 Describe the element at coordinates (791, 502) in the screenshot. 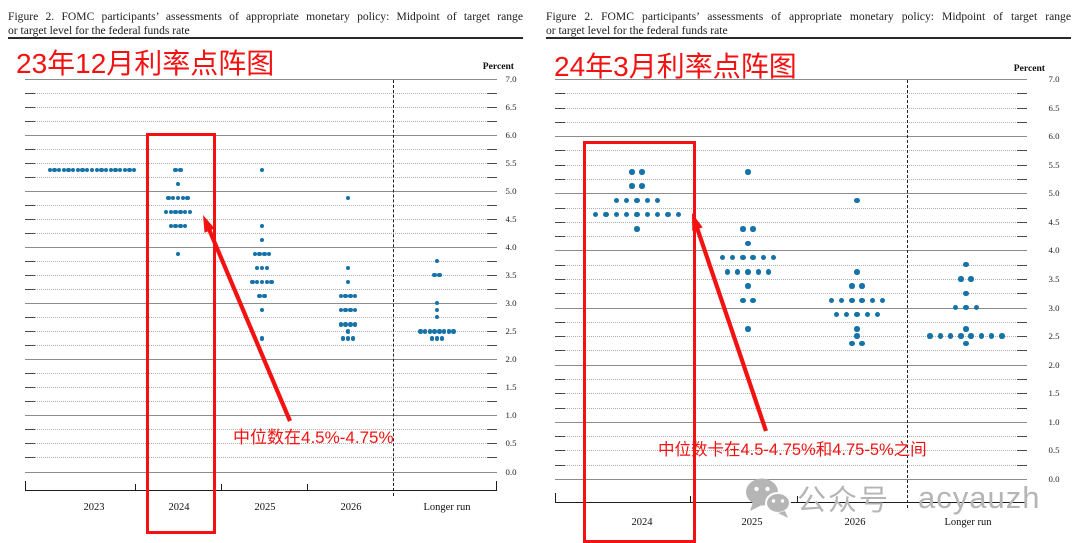

I see `x-axis` at that location.